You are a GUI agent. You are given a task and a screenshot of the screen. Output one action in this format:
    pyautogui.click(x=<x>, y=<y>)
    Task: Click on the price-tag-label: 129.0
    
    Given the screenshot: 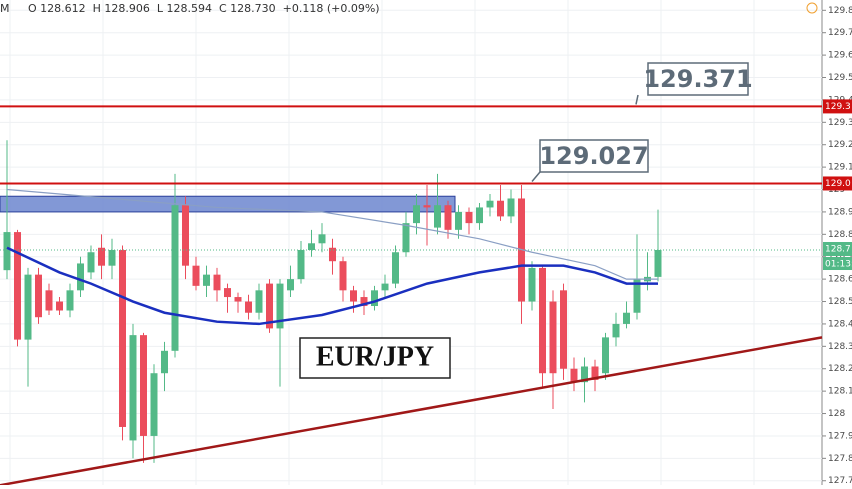 What is the action you would take?
    pyautogui.click(x=838, y=184)
    